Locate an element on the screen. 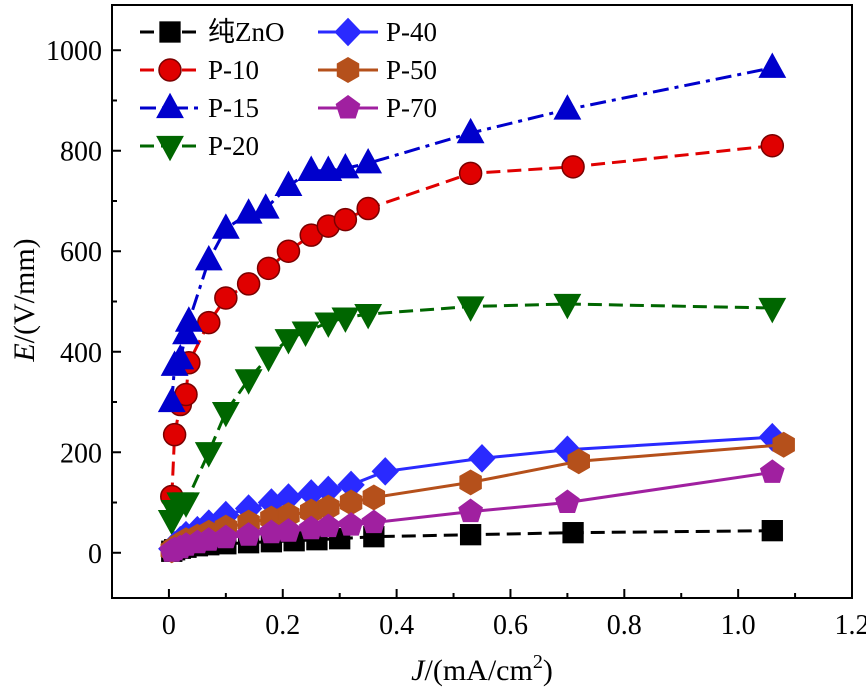 Image resolution: width=866 pixels, height=690 pixels. legend-entry-p-20: P-20 is located at coordinates (199, 146).